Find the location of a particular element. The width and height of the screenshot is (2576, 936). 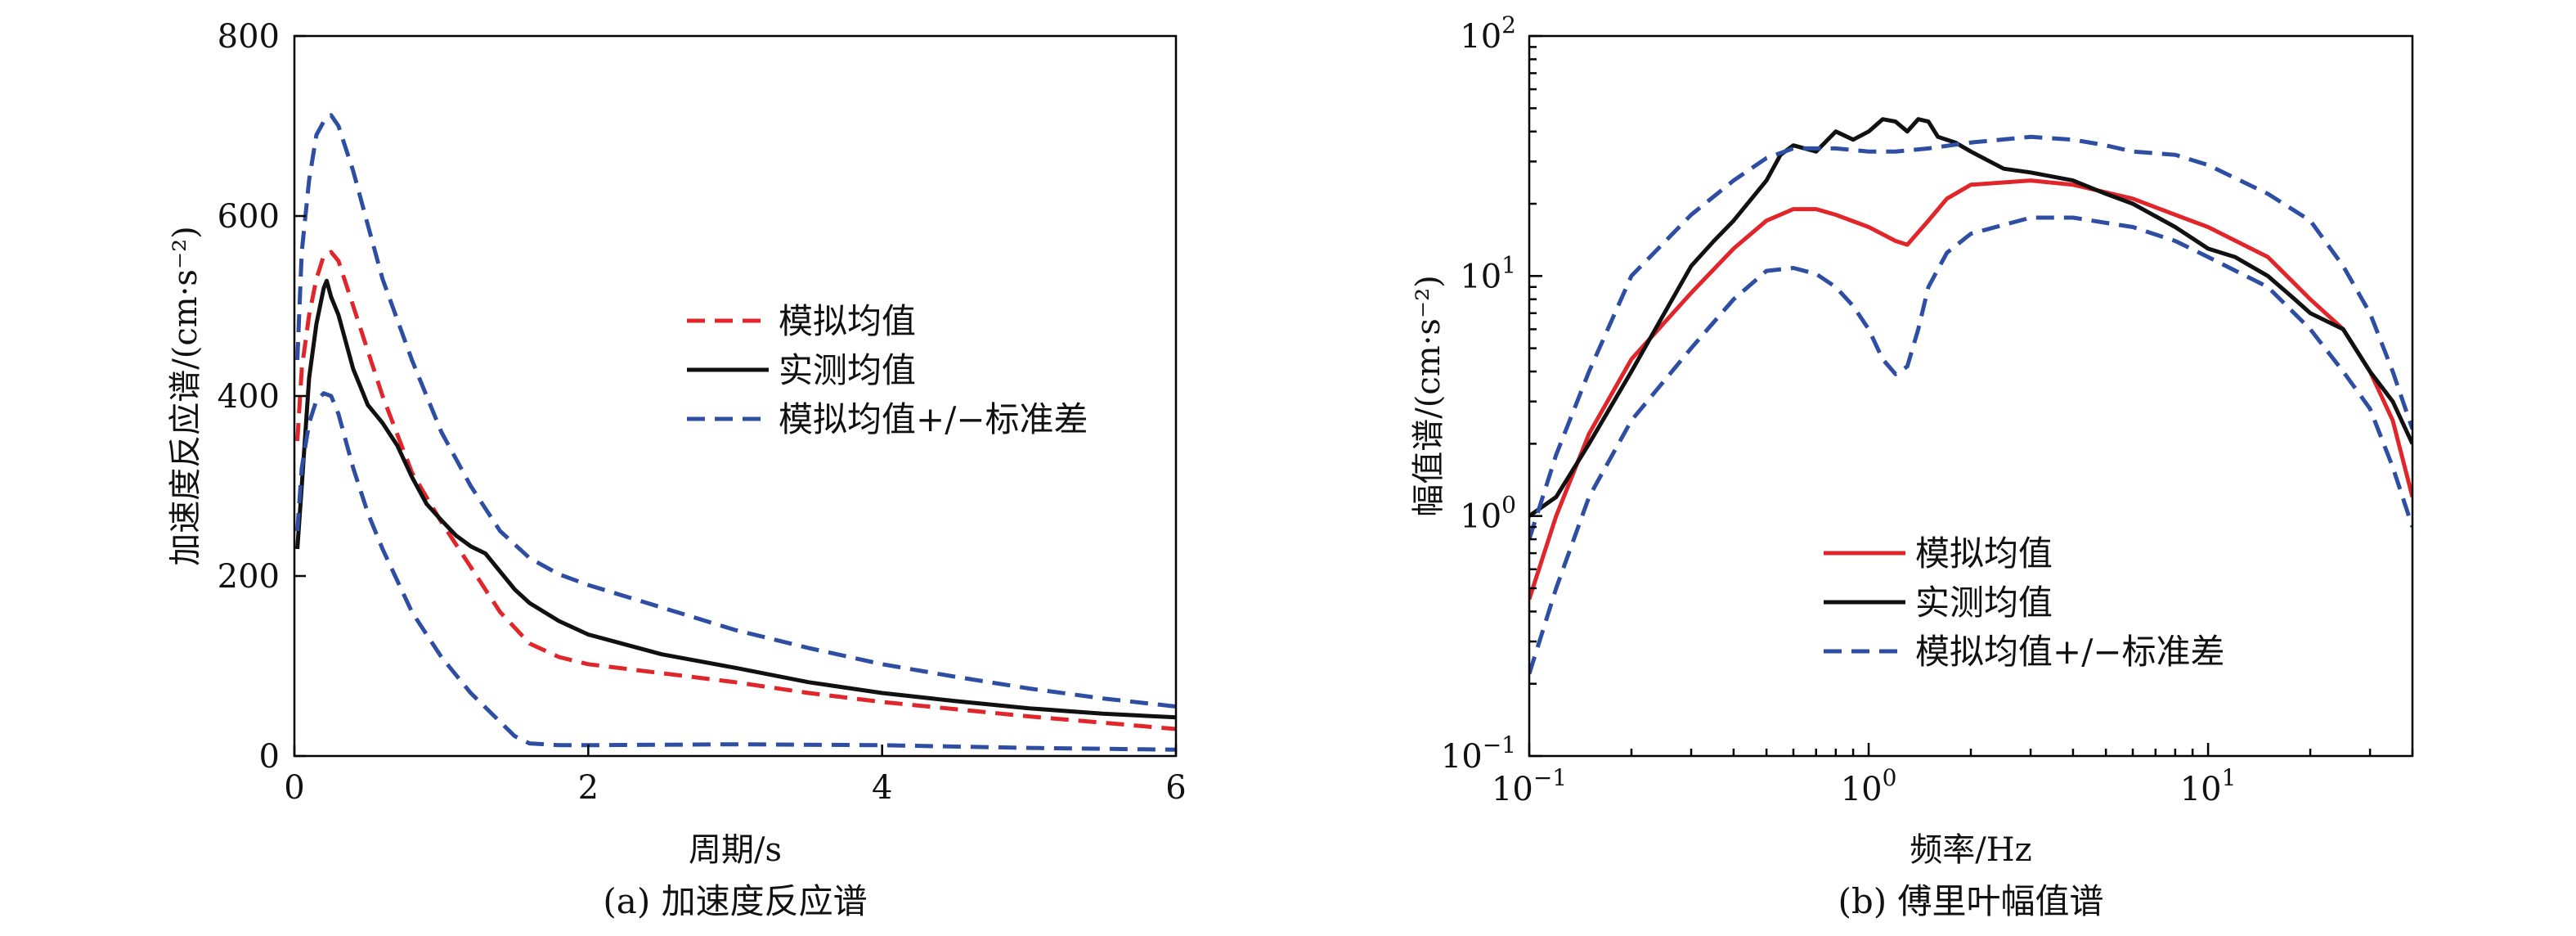

panel-b-y-tick-label: 10⁰ is located at coordinates (1488, 514).